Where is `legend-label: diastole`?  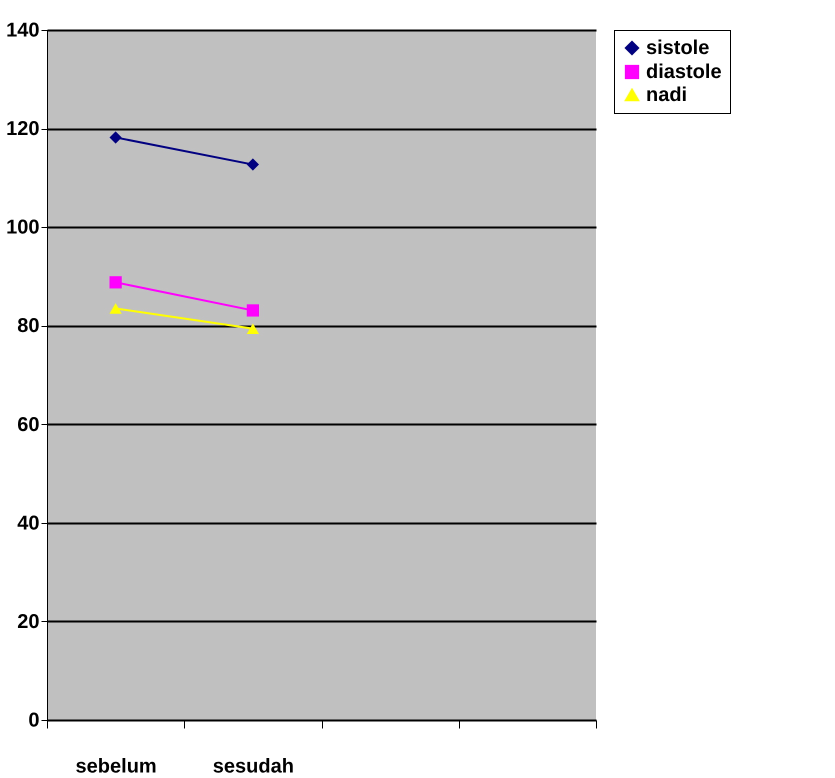 legend-label: diastole is located at coordinates (684, 72).